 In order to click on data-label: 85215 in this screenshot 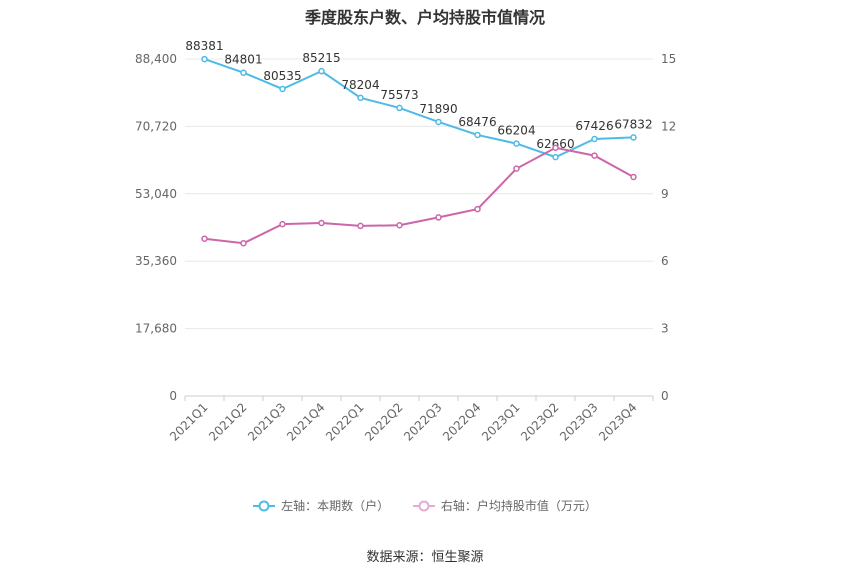, I will do `click(321, 58)`.